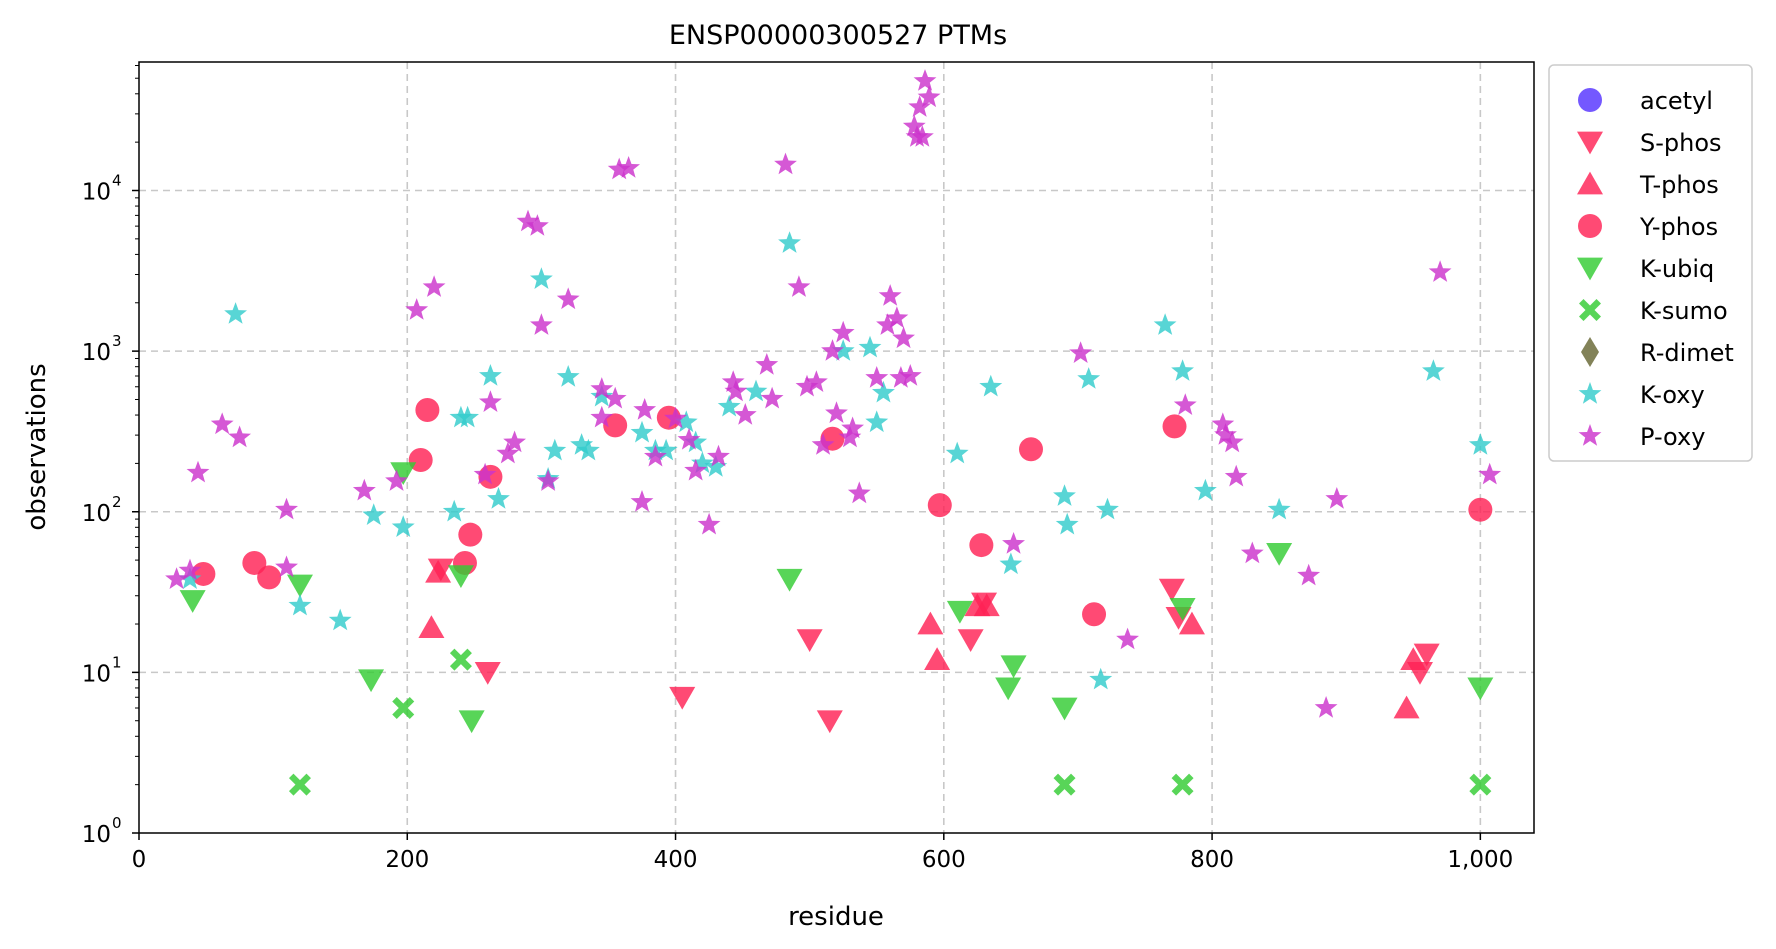 Image resolution: width=1776 pixels, height=949 pixels. I want to click on legend-marker-T-phos, so click(1590, 183).